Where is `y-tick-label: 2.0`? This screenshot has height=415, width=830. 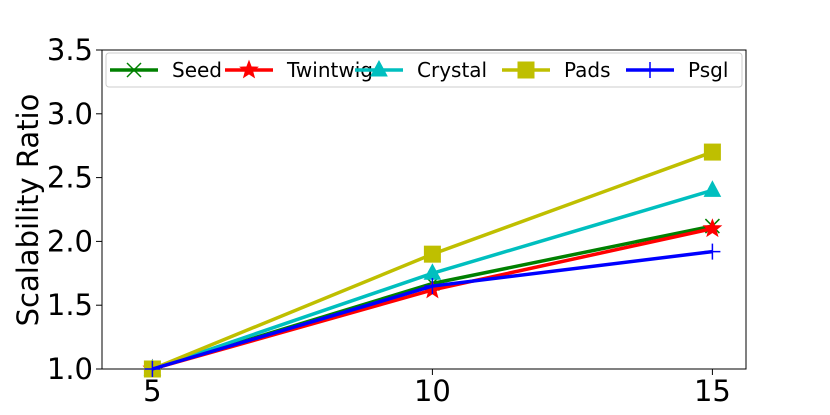 y-tick-label: 2.0 is located at coordinates (70, 241).